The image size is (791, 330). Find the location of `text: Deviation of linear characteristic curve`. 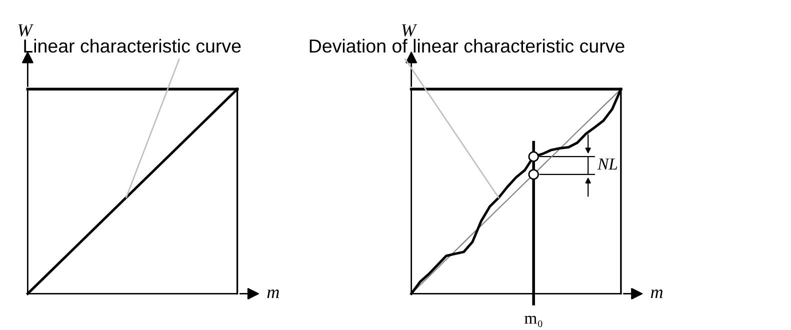

text: Deviation of linear characteristic curve is located at coordinates (467, 45).